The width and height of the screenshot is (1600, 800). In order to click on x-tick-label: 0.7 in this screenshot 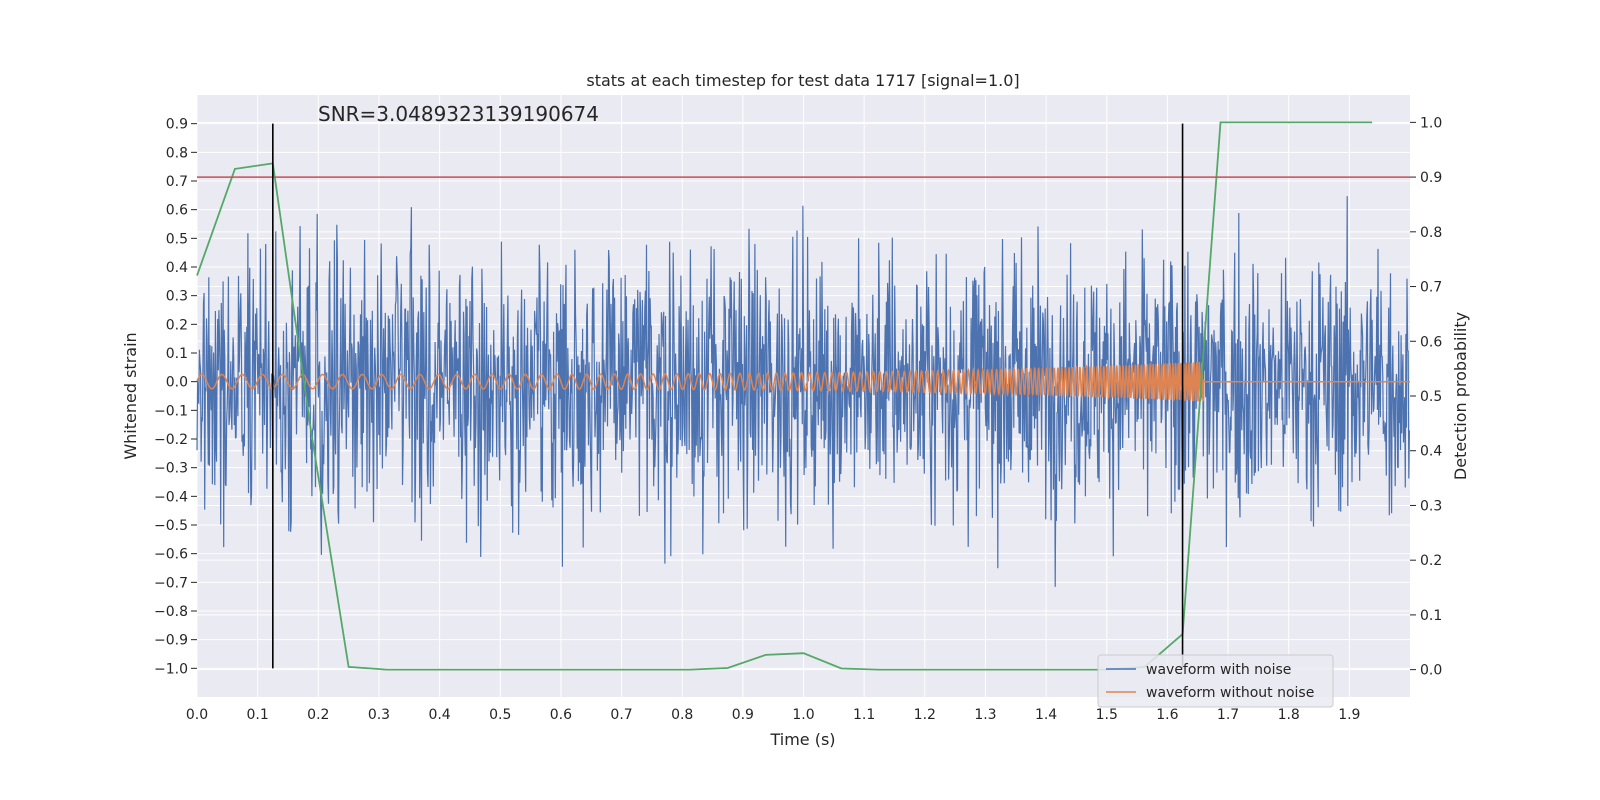, I will do `click(621, 715)`.